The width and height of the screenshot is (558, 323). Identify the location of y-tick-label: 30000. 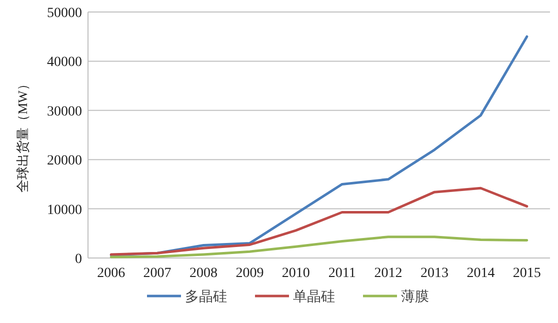
(64, 112).